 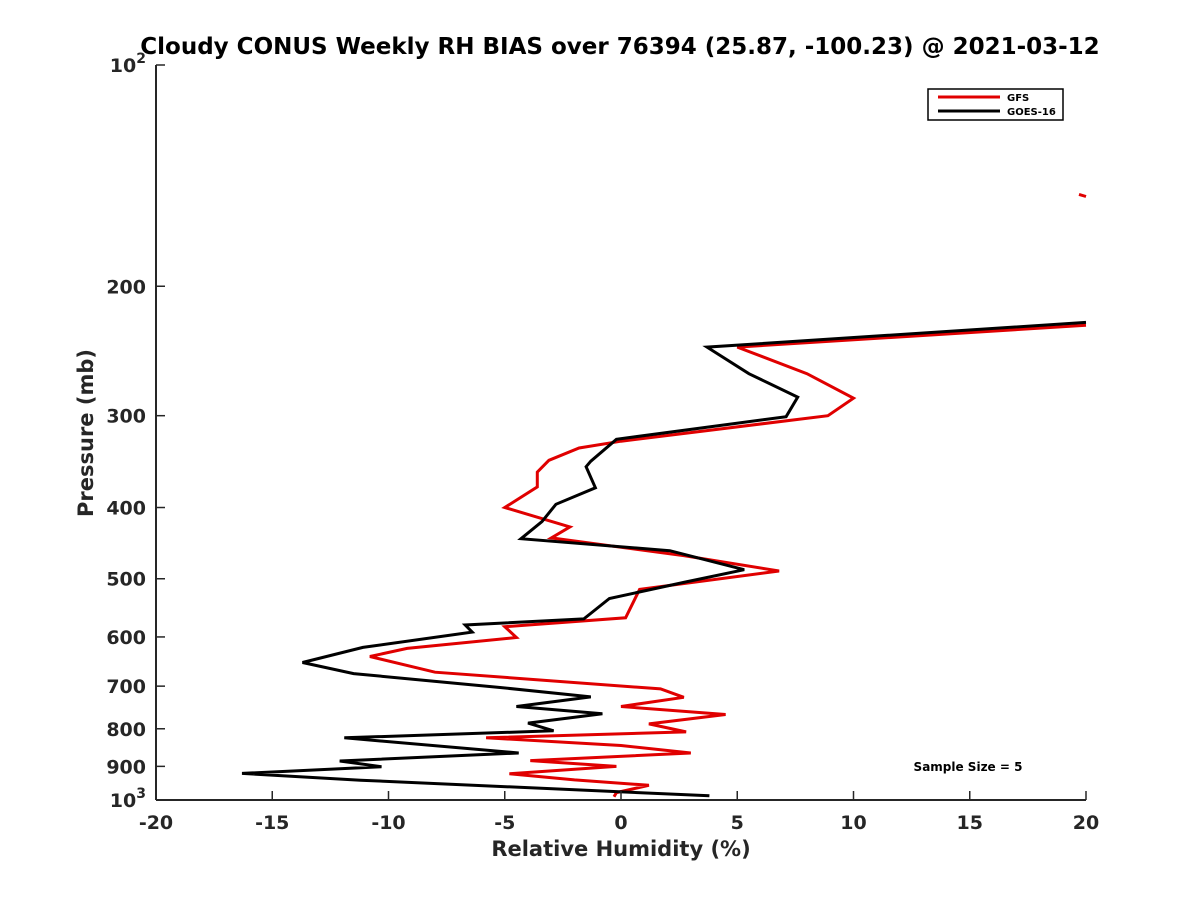 I want to click on legend-box, so click(x=995, y=104).